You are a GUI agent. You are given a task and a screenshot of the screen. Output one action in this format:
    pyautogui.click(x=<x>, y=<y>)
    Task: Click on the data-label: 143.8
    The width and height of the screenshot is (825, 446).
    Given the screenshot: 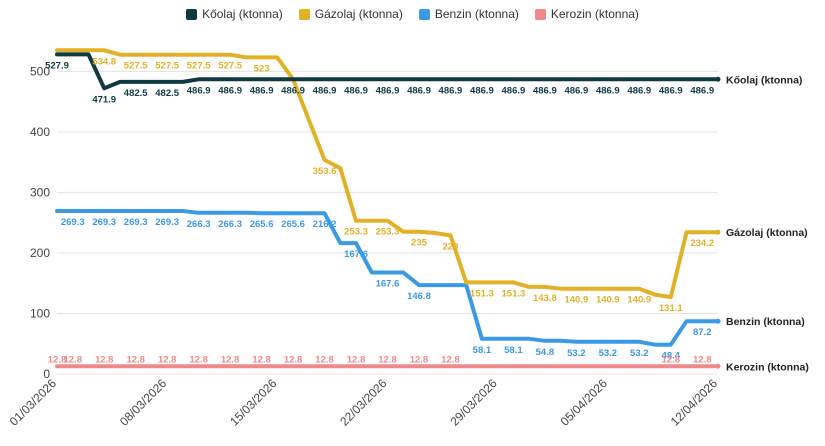 What is the action you would take?
    pyautogui.click(x=545, y=298)
    